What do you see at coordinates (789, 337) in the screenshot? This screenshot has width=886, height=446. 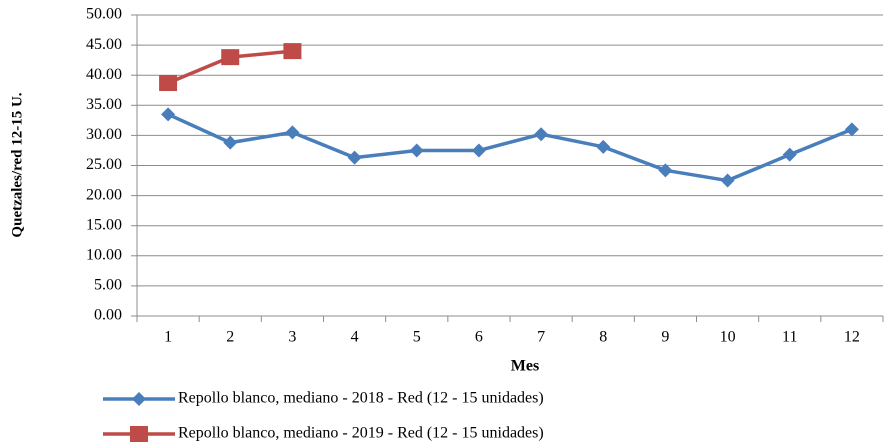 I see `x-tick-label: 11` at bounding box center [789, 337].